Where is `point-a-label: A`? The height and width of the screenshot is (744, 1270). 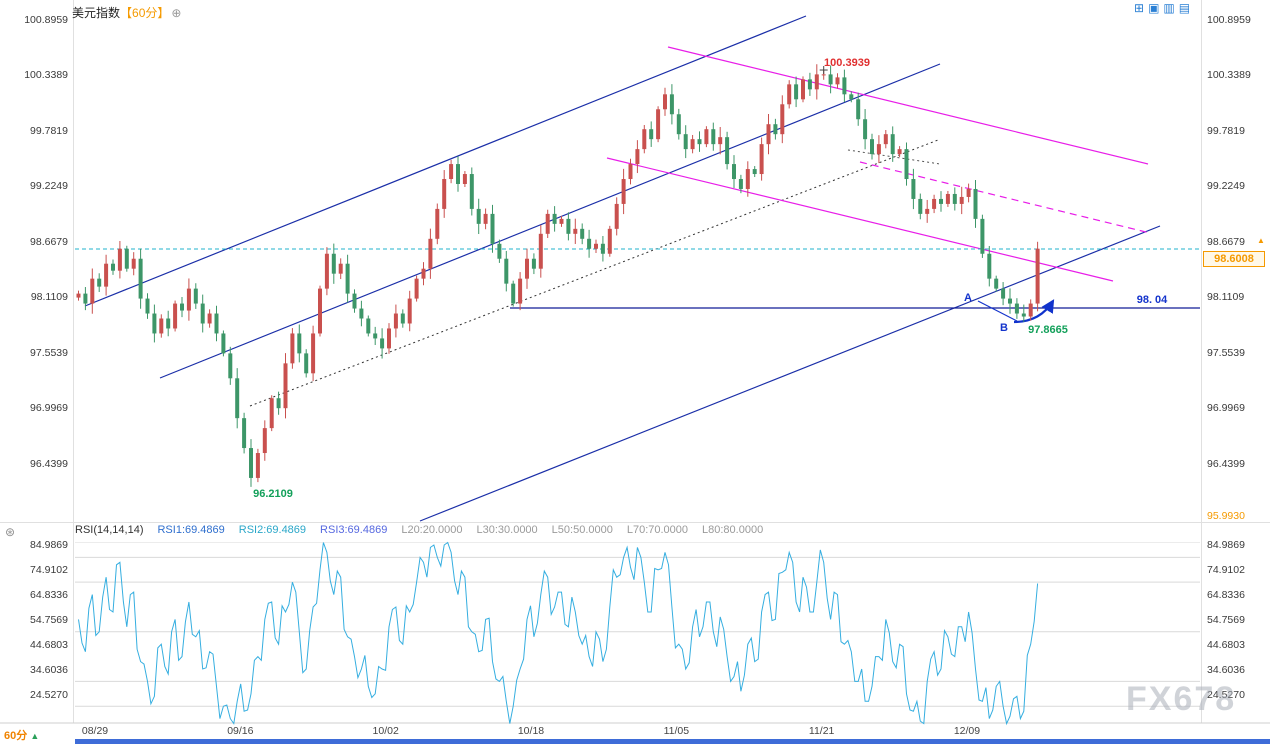 point-a-label: A is located at coordinates (968, 298).